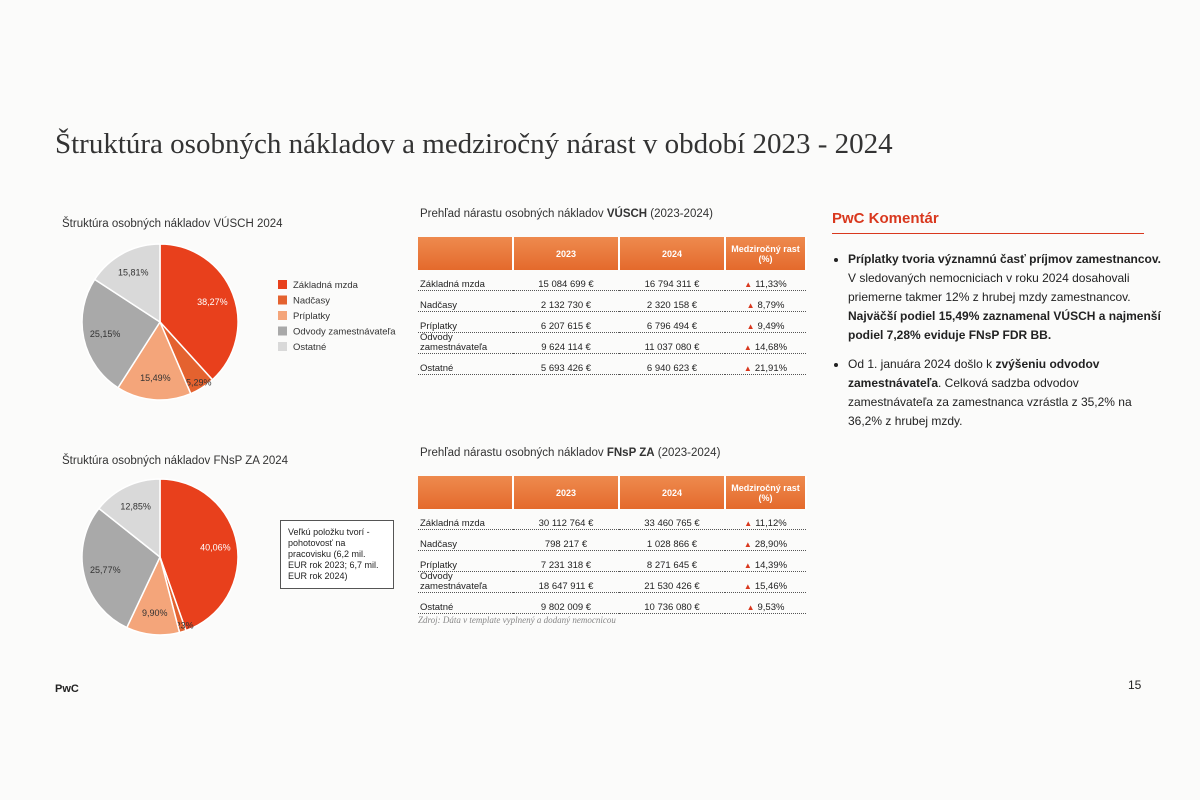 Image resolution: width=1200 pixels, height=800 pixels. What do you see at coordinates (438, 305) in the screenshot?
I see `cell-text: Nadčasy` at bounding box center [438, 305].